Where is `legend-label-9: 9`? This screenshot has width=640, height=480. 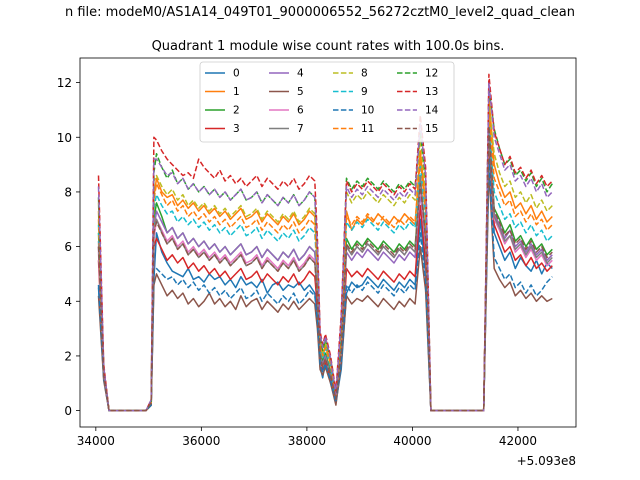
legend-label-9: 9 is located at coordinates (364, 92).